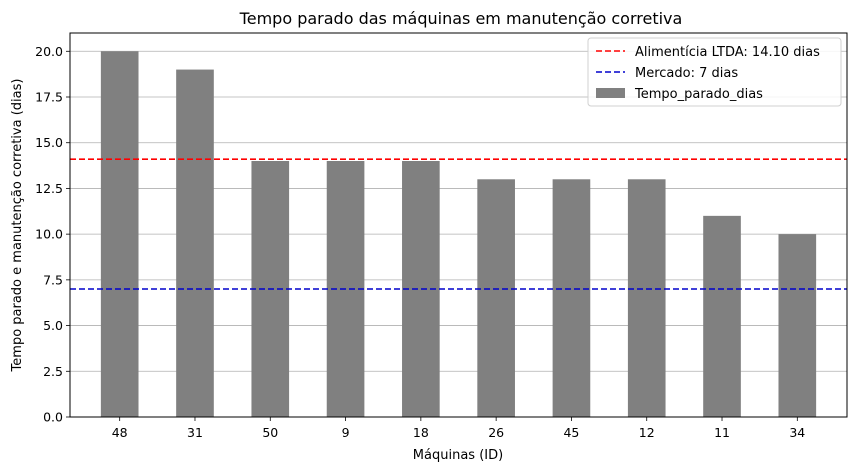  I want to click on legend-label: Alimentícia LTDA: 14.10 dias, so click(727, 52).